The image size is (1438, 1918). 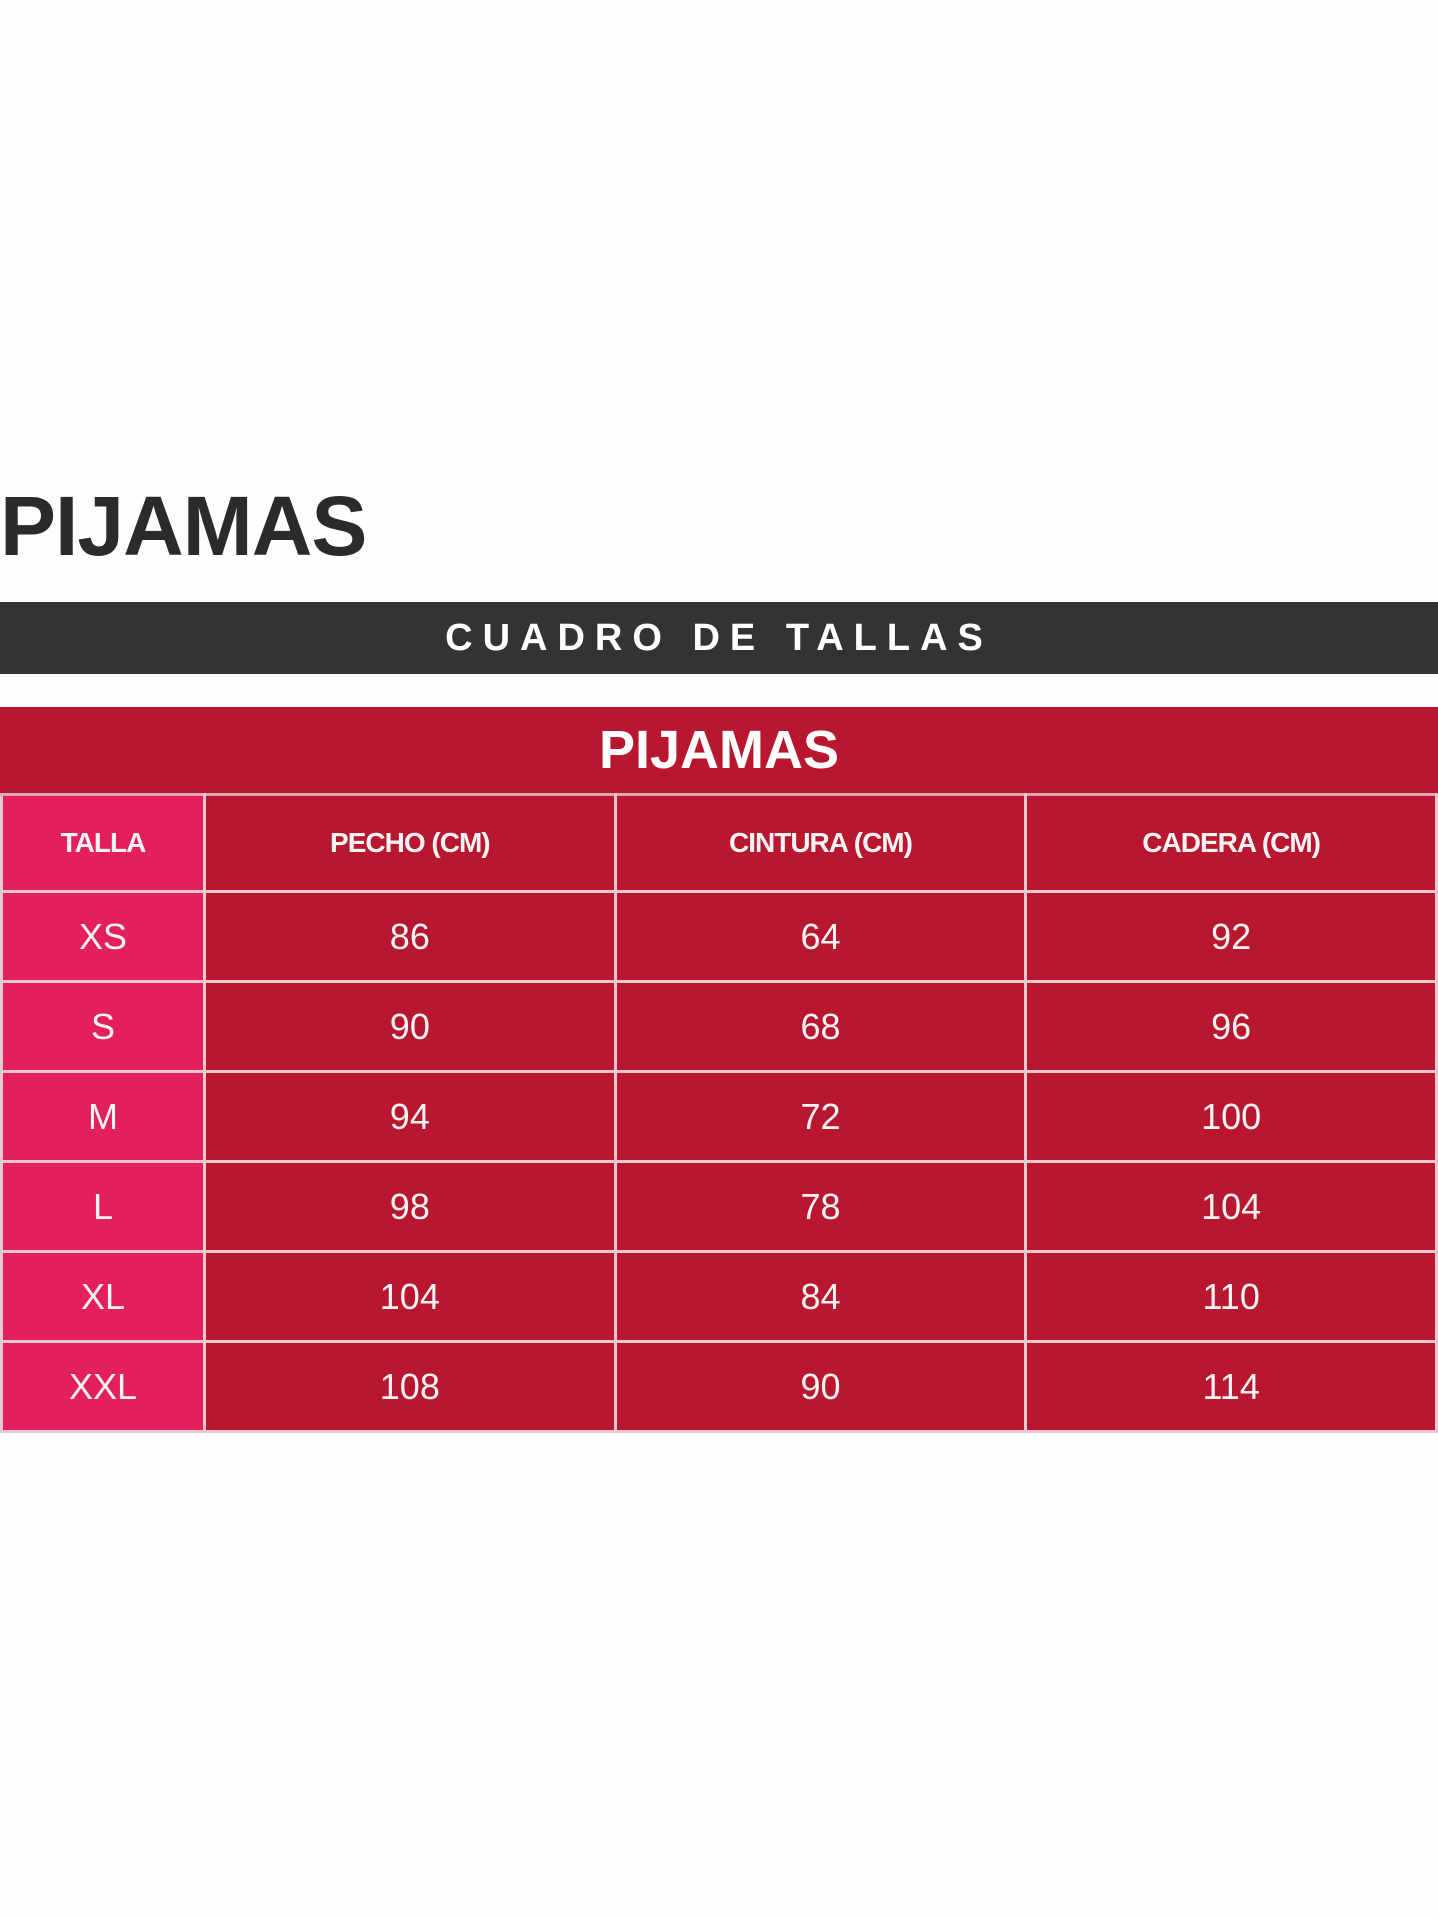 I want to click on cell-size: XL, so click(x=103, y=1296).